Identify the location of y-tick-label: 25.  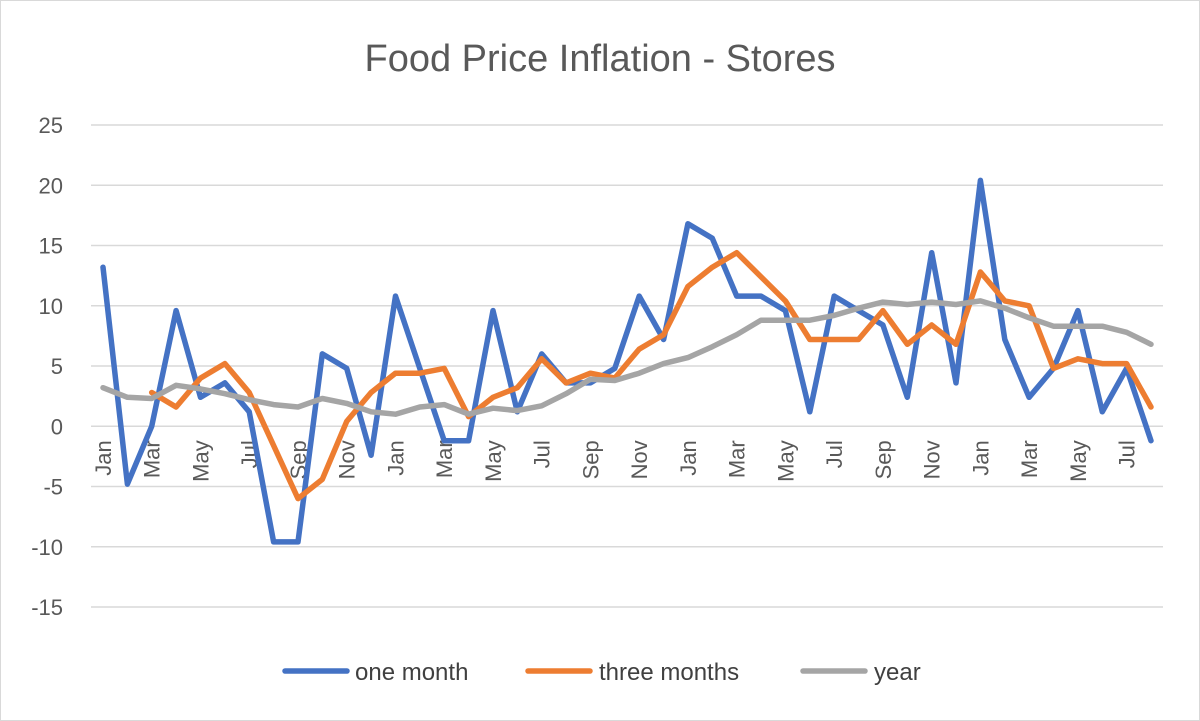
(51, 125).